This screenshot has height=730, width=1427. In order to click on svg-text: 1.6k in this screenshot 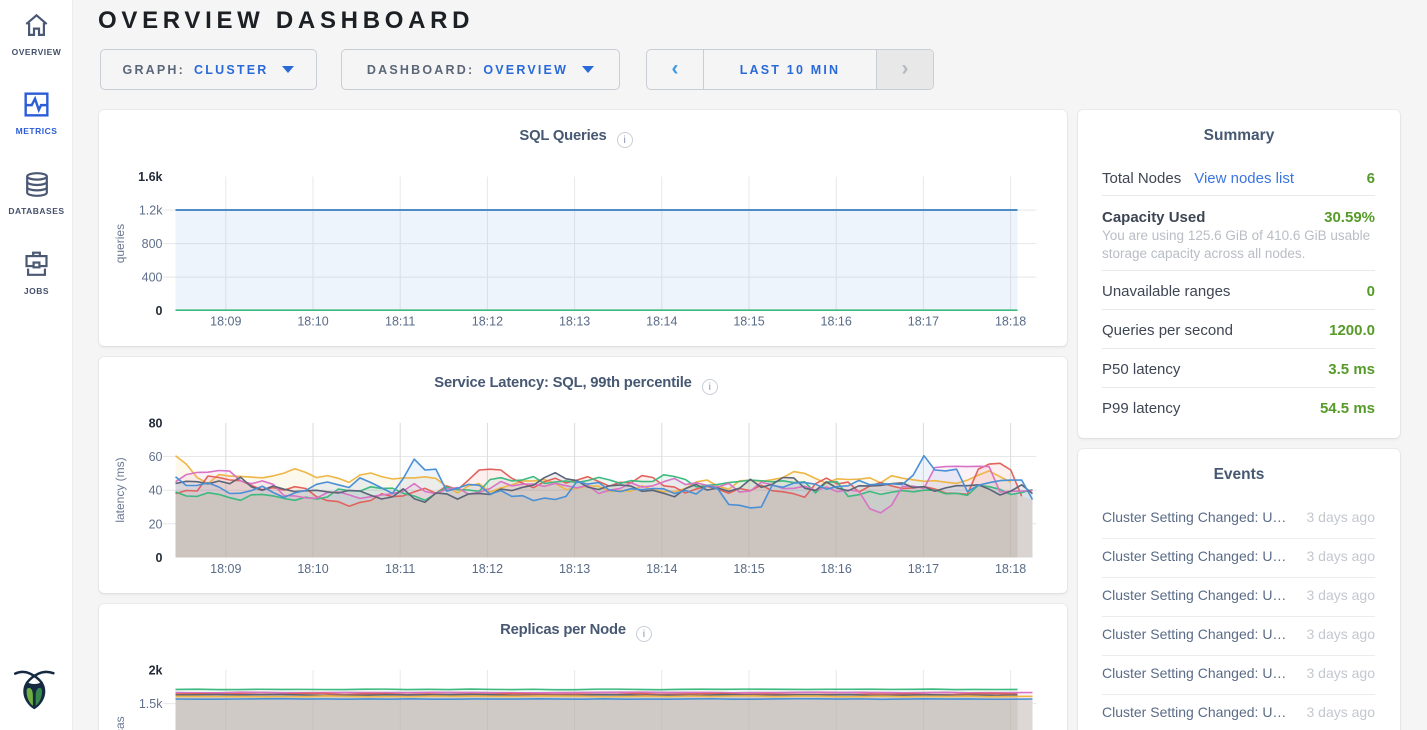, I will do `click(150, 177)`.